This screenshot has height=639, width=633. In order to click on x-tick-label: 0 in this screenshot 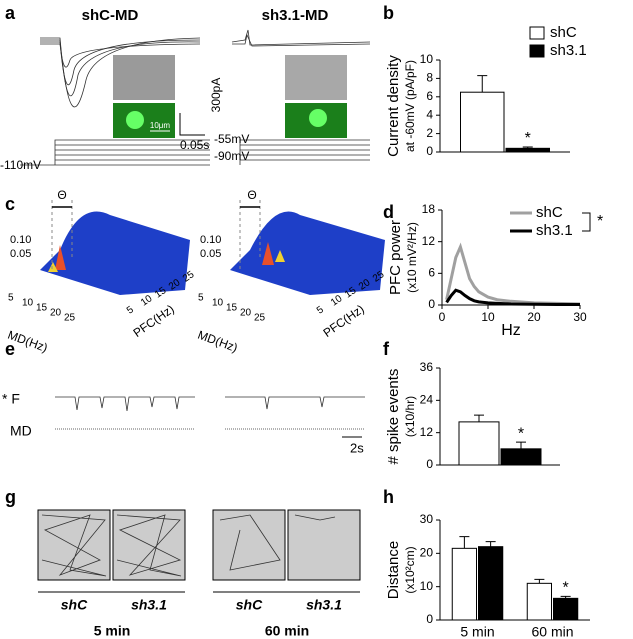, I will do `click(442, 317)`.